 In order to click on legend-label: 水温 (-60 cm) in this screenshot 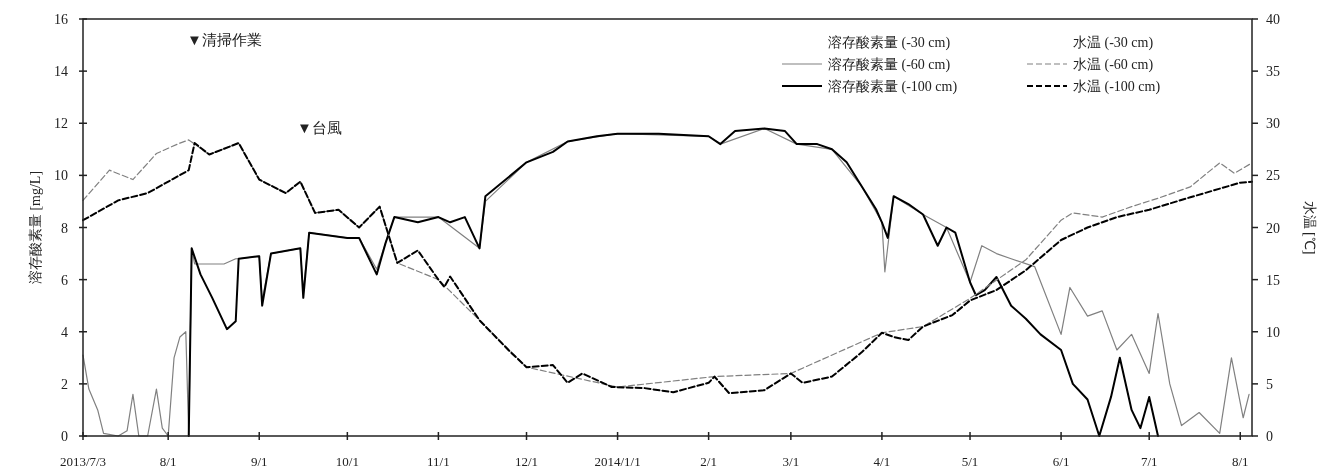, I will do `click(1113, 65)`.